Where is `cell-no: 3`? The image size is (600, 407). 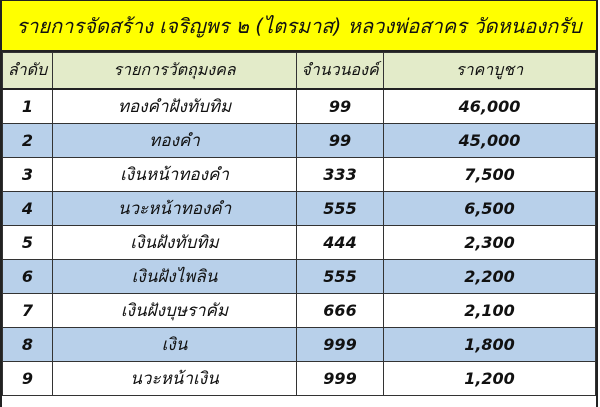
cell-no: 3 is located at coordinates (27, 174).